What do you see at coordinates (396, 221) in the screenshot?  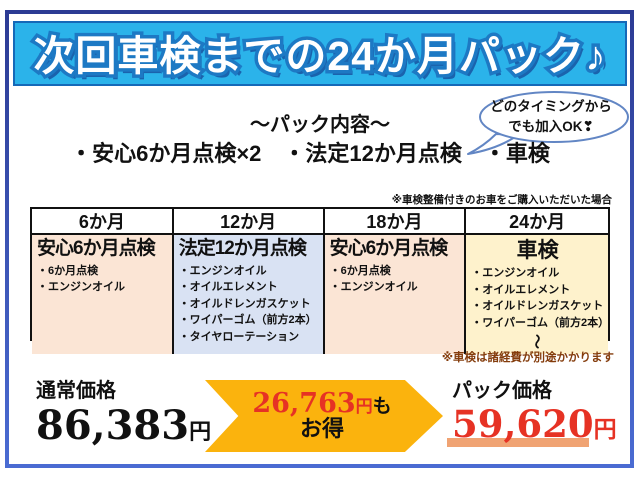 I see `column-header-18months: 18か月` at bounding box center [396, 221].